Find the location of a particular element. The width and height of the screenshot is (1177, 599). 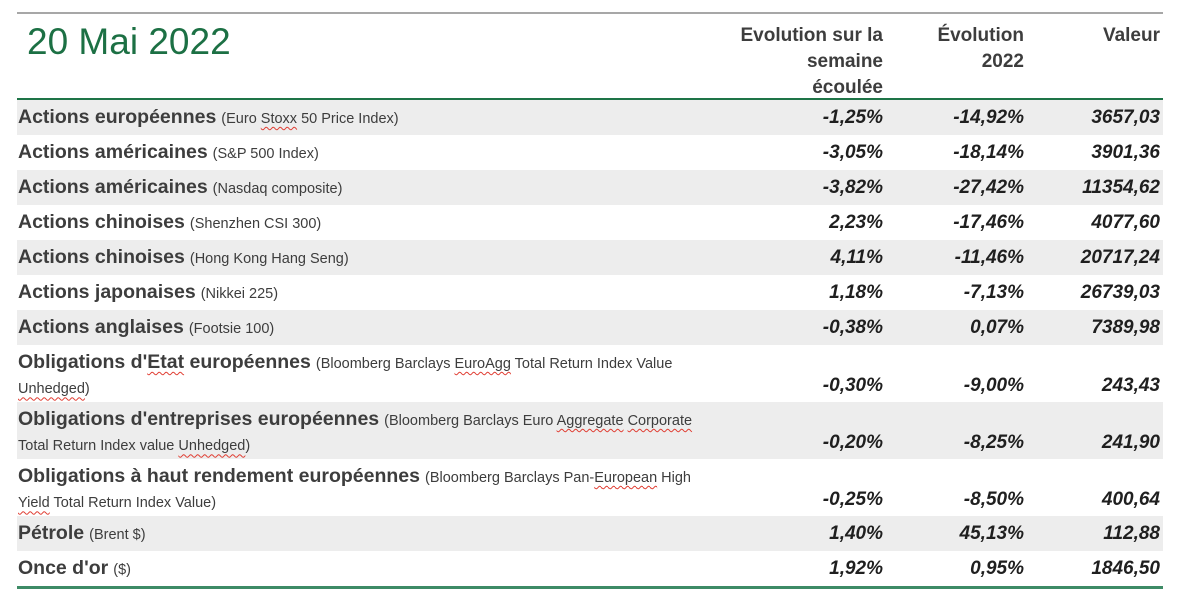

value-cell: 400,64 is located at coordinates (1130, 499).